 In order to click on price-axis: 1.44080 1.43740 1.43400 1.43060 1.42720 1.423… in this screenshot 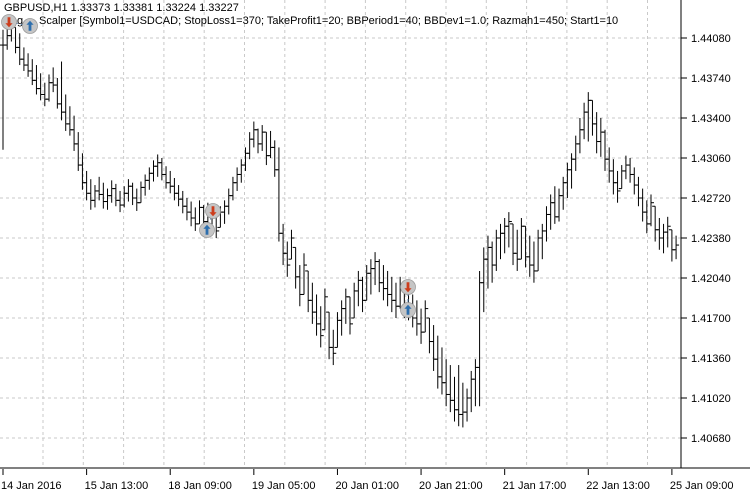, I will do `click(706, 239)`.